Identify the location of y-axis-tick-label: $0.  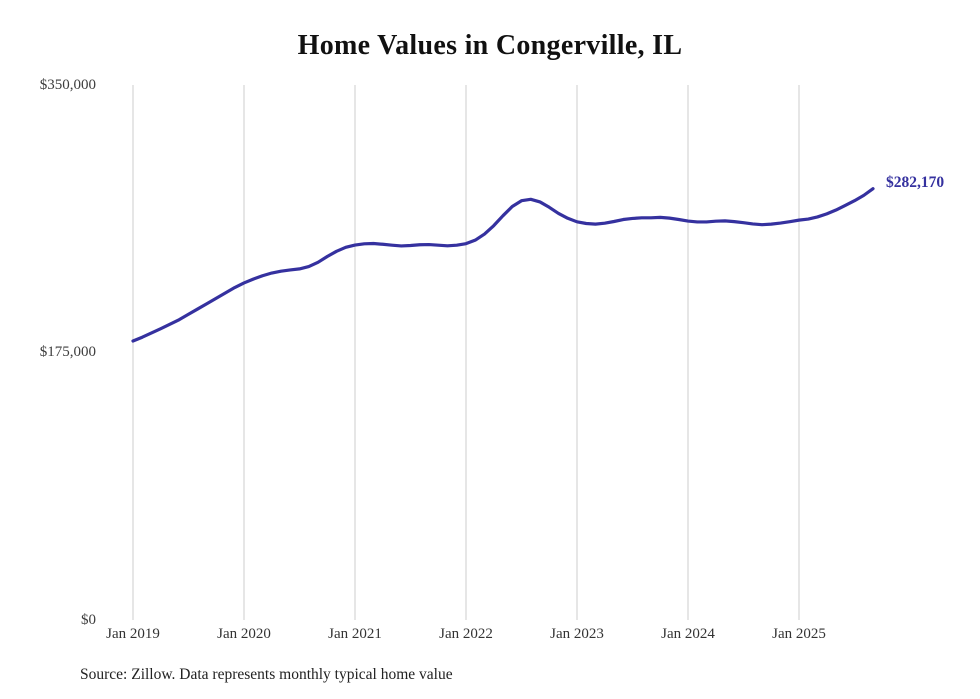
(88, 620).